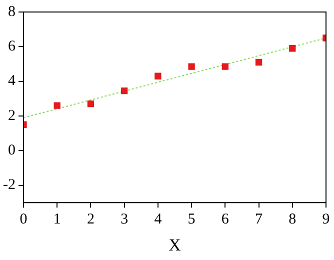 The height and width of the screenshot is (260, 334). I want to click on x-tick-label: 8, so click(292, 220).